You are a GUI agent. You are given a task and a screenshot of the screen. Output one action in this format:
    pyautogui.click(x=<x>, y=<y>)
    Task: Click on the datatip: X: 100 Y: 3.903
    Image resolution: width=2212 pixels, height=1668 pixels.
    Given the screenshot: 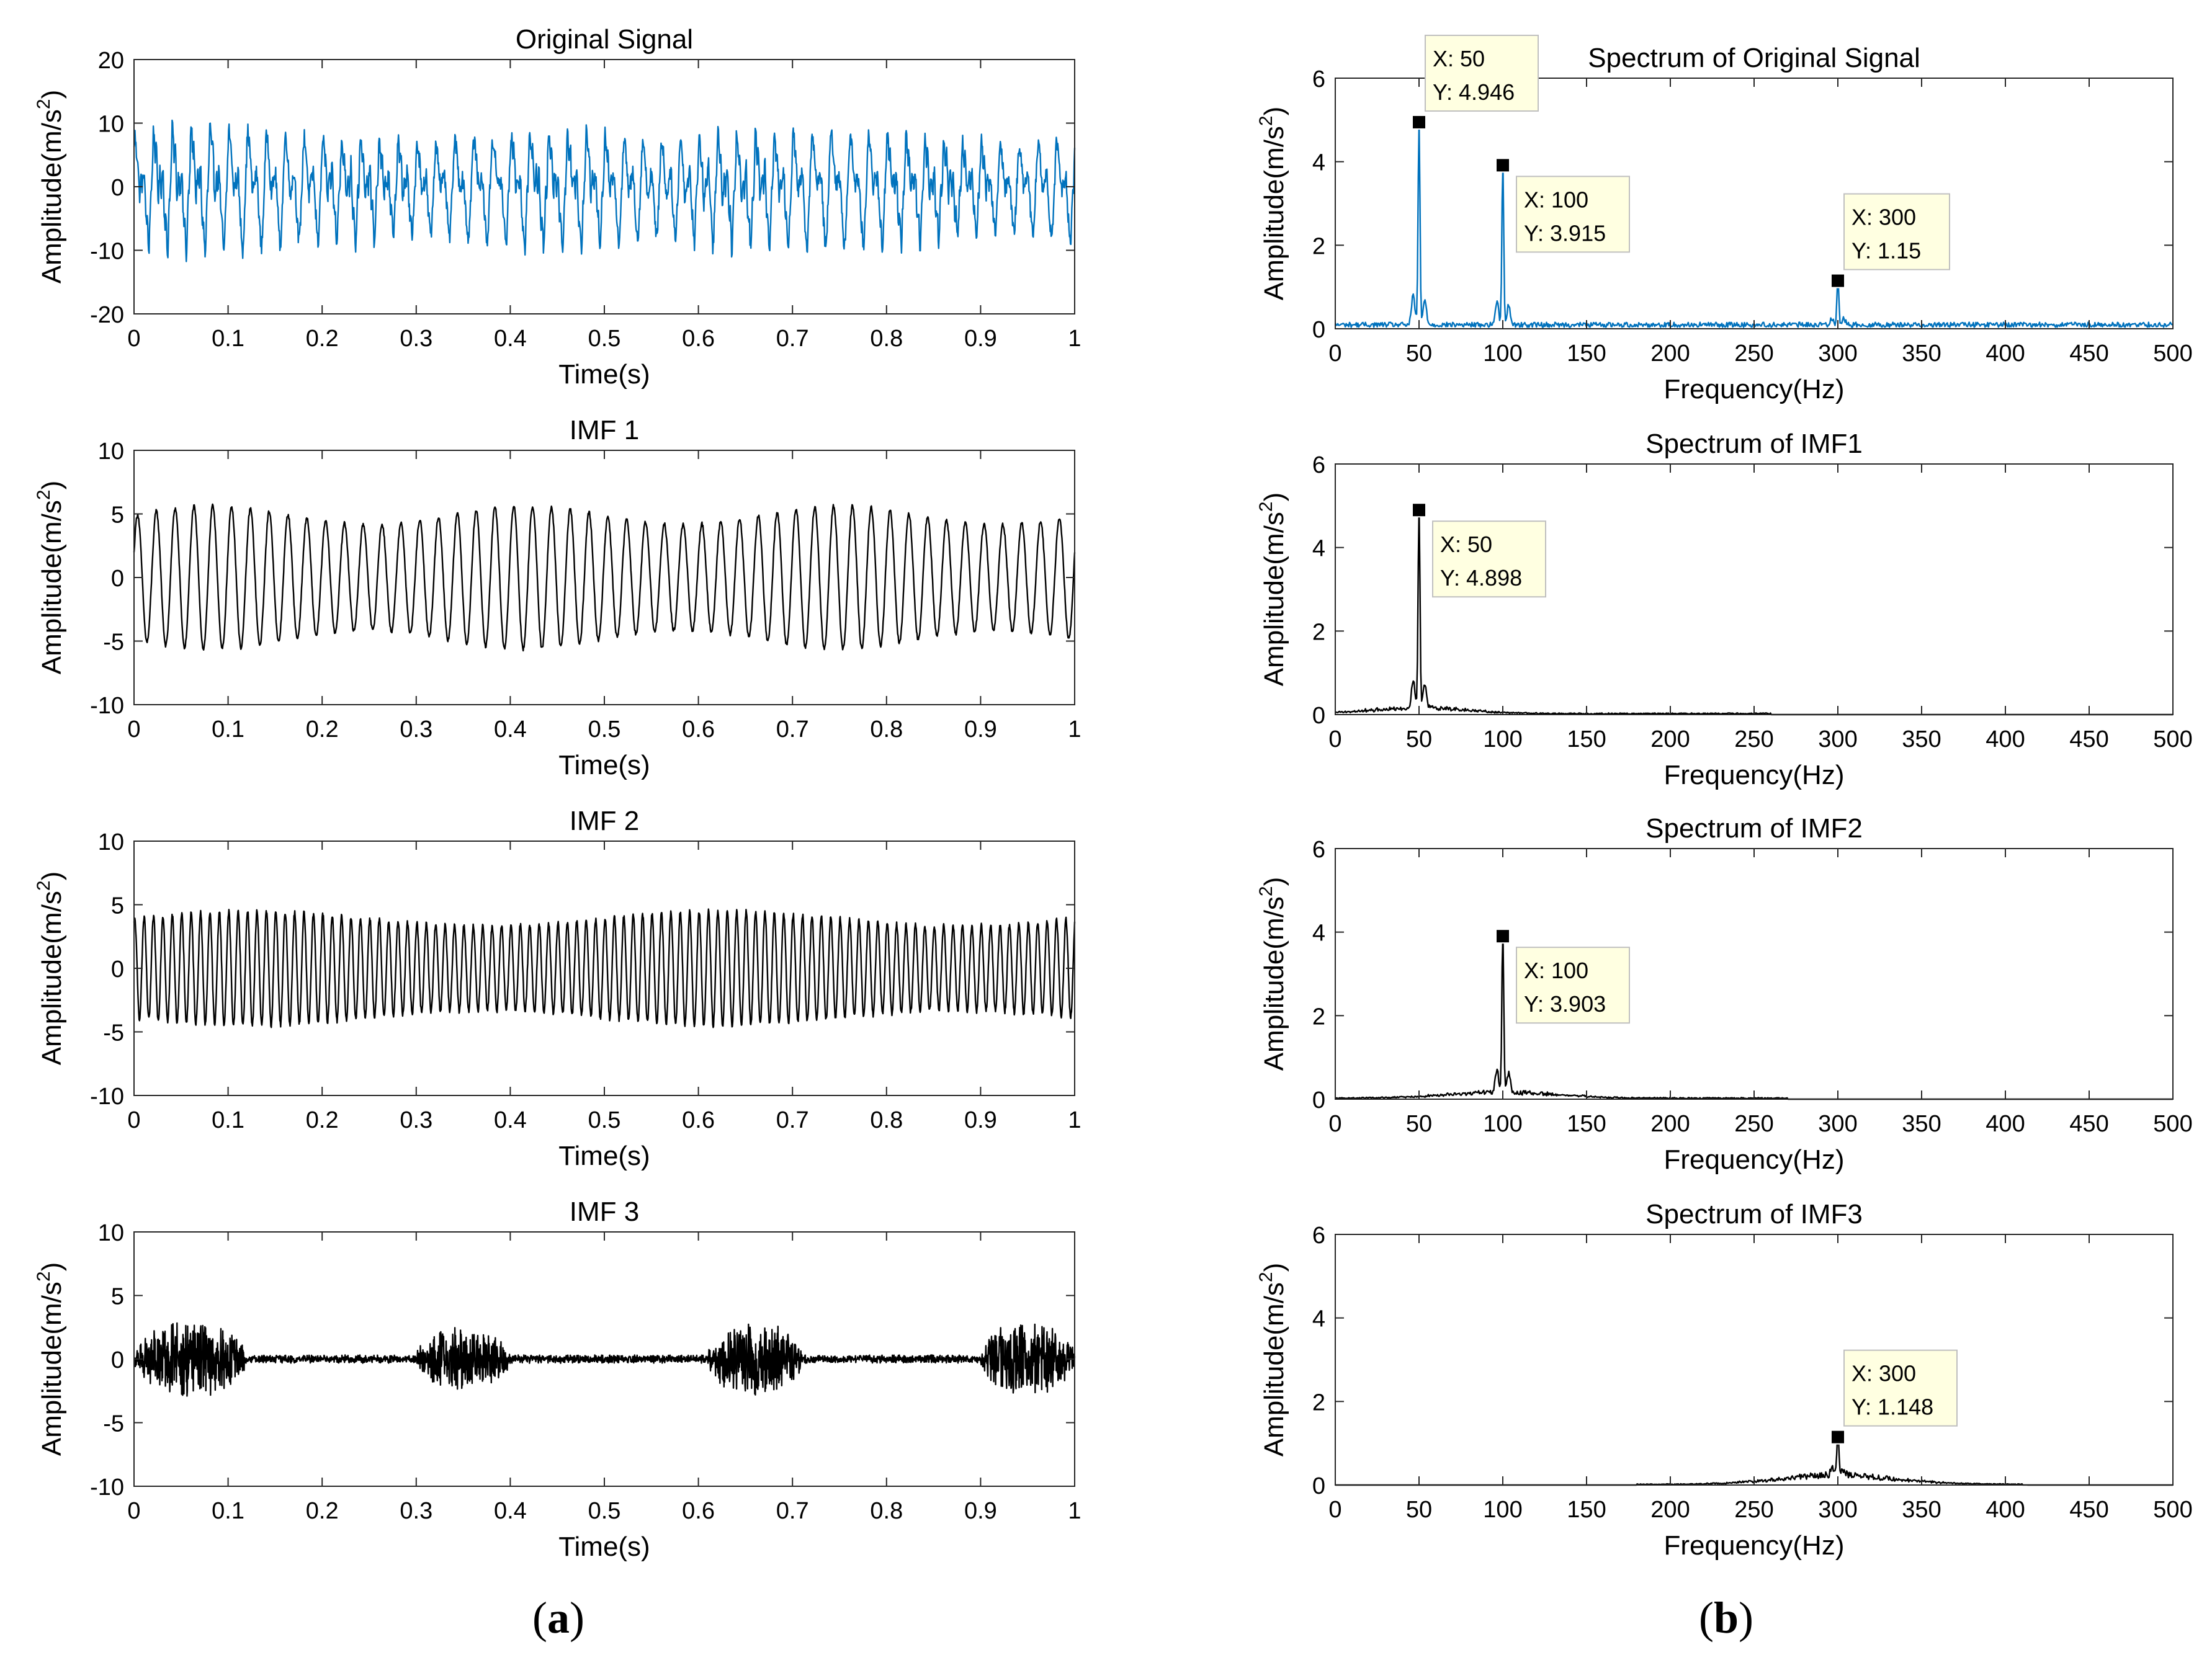 What is the action you would take?
    pyautogui.click(x=1563, y=976)
    